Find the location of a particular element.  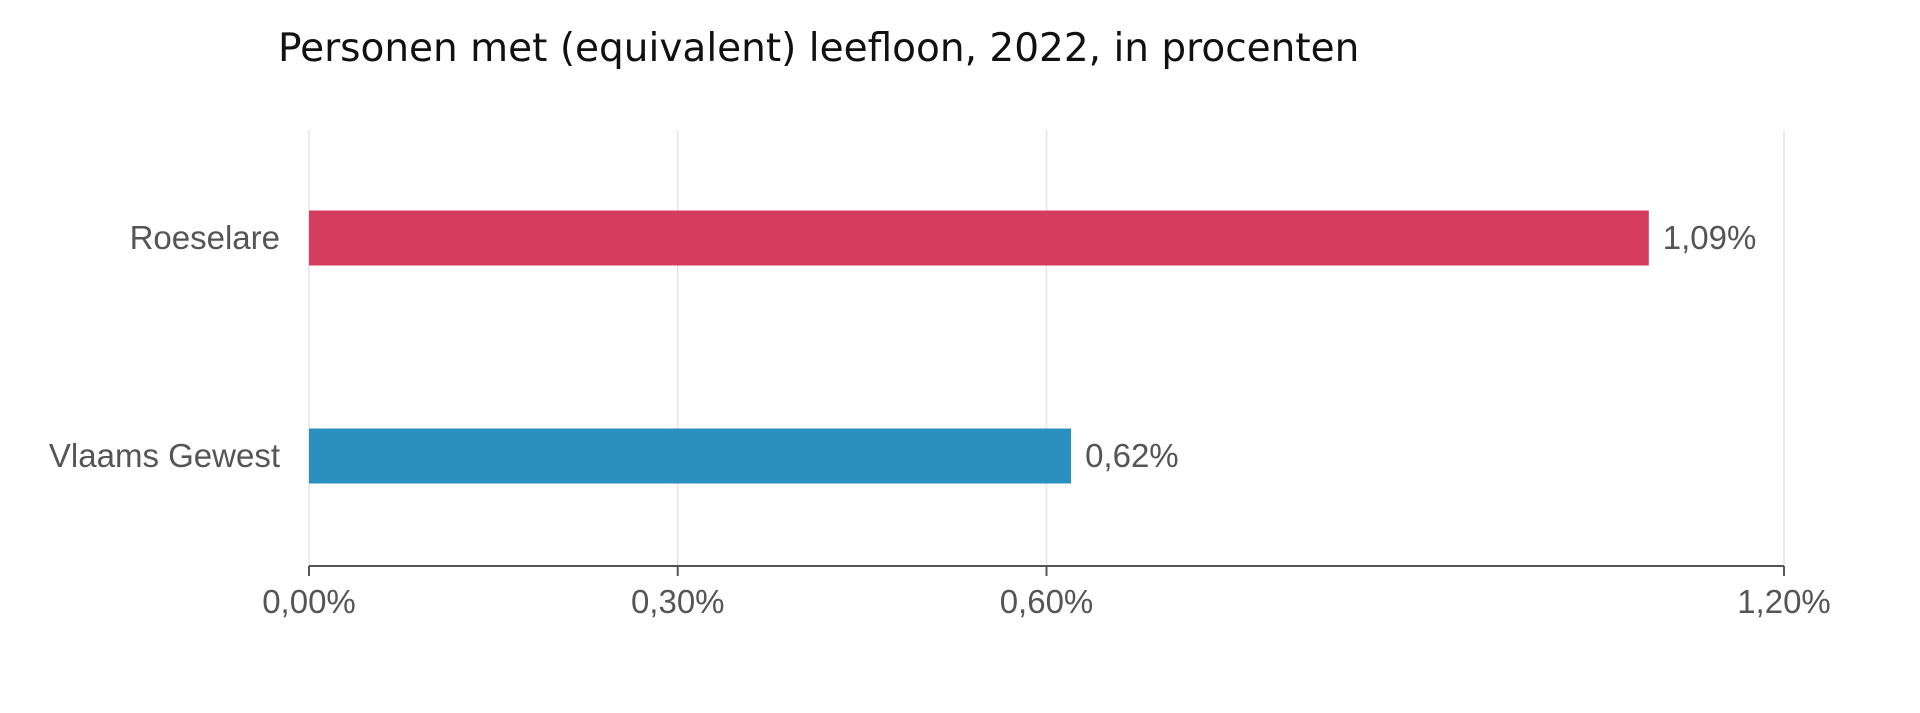

x-tick-label: 0,30% is located at coordinates (678, 601).